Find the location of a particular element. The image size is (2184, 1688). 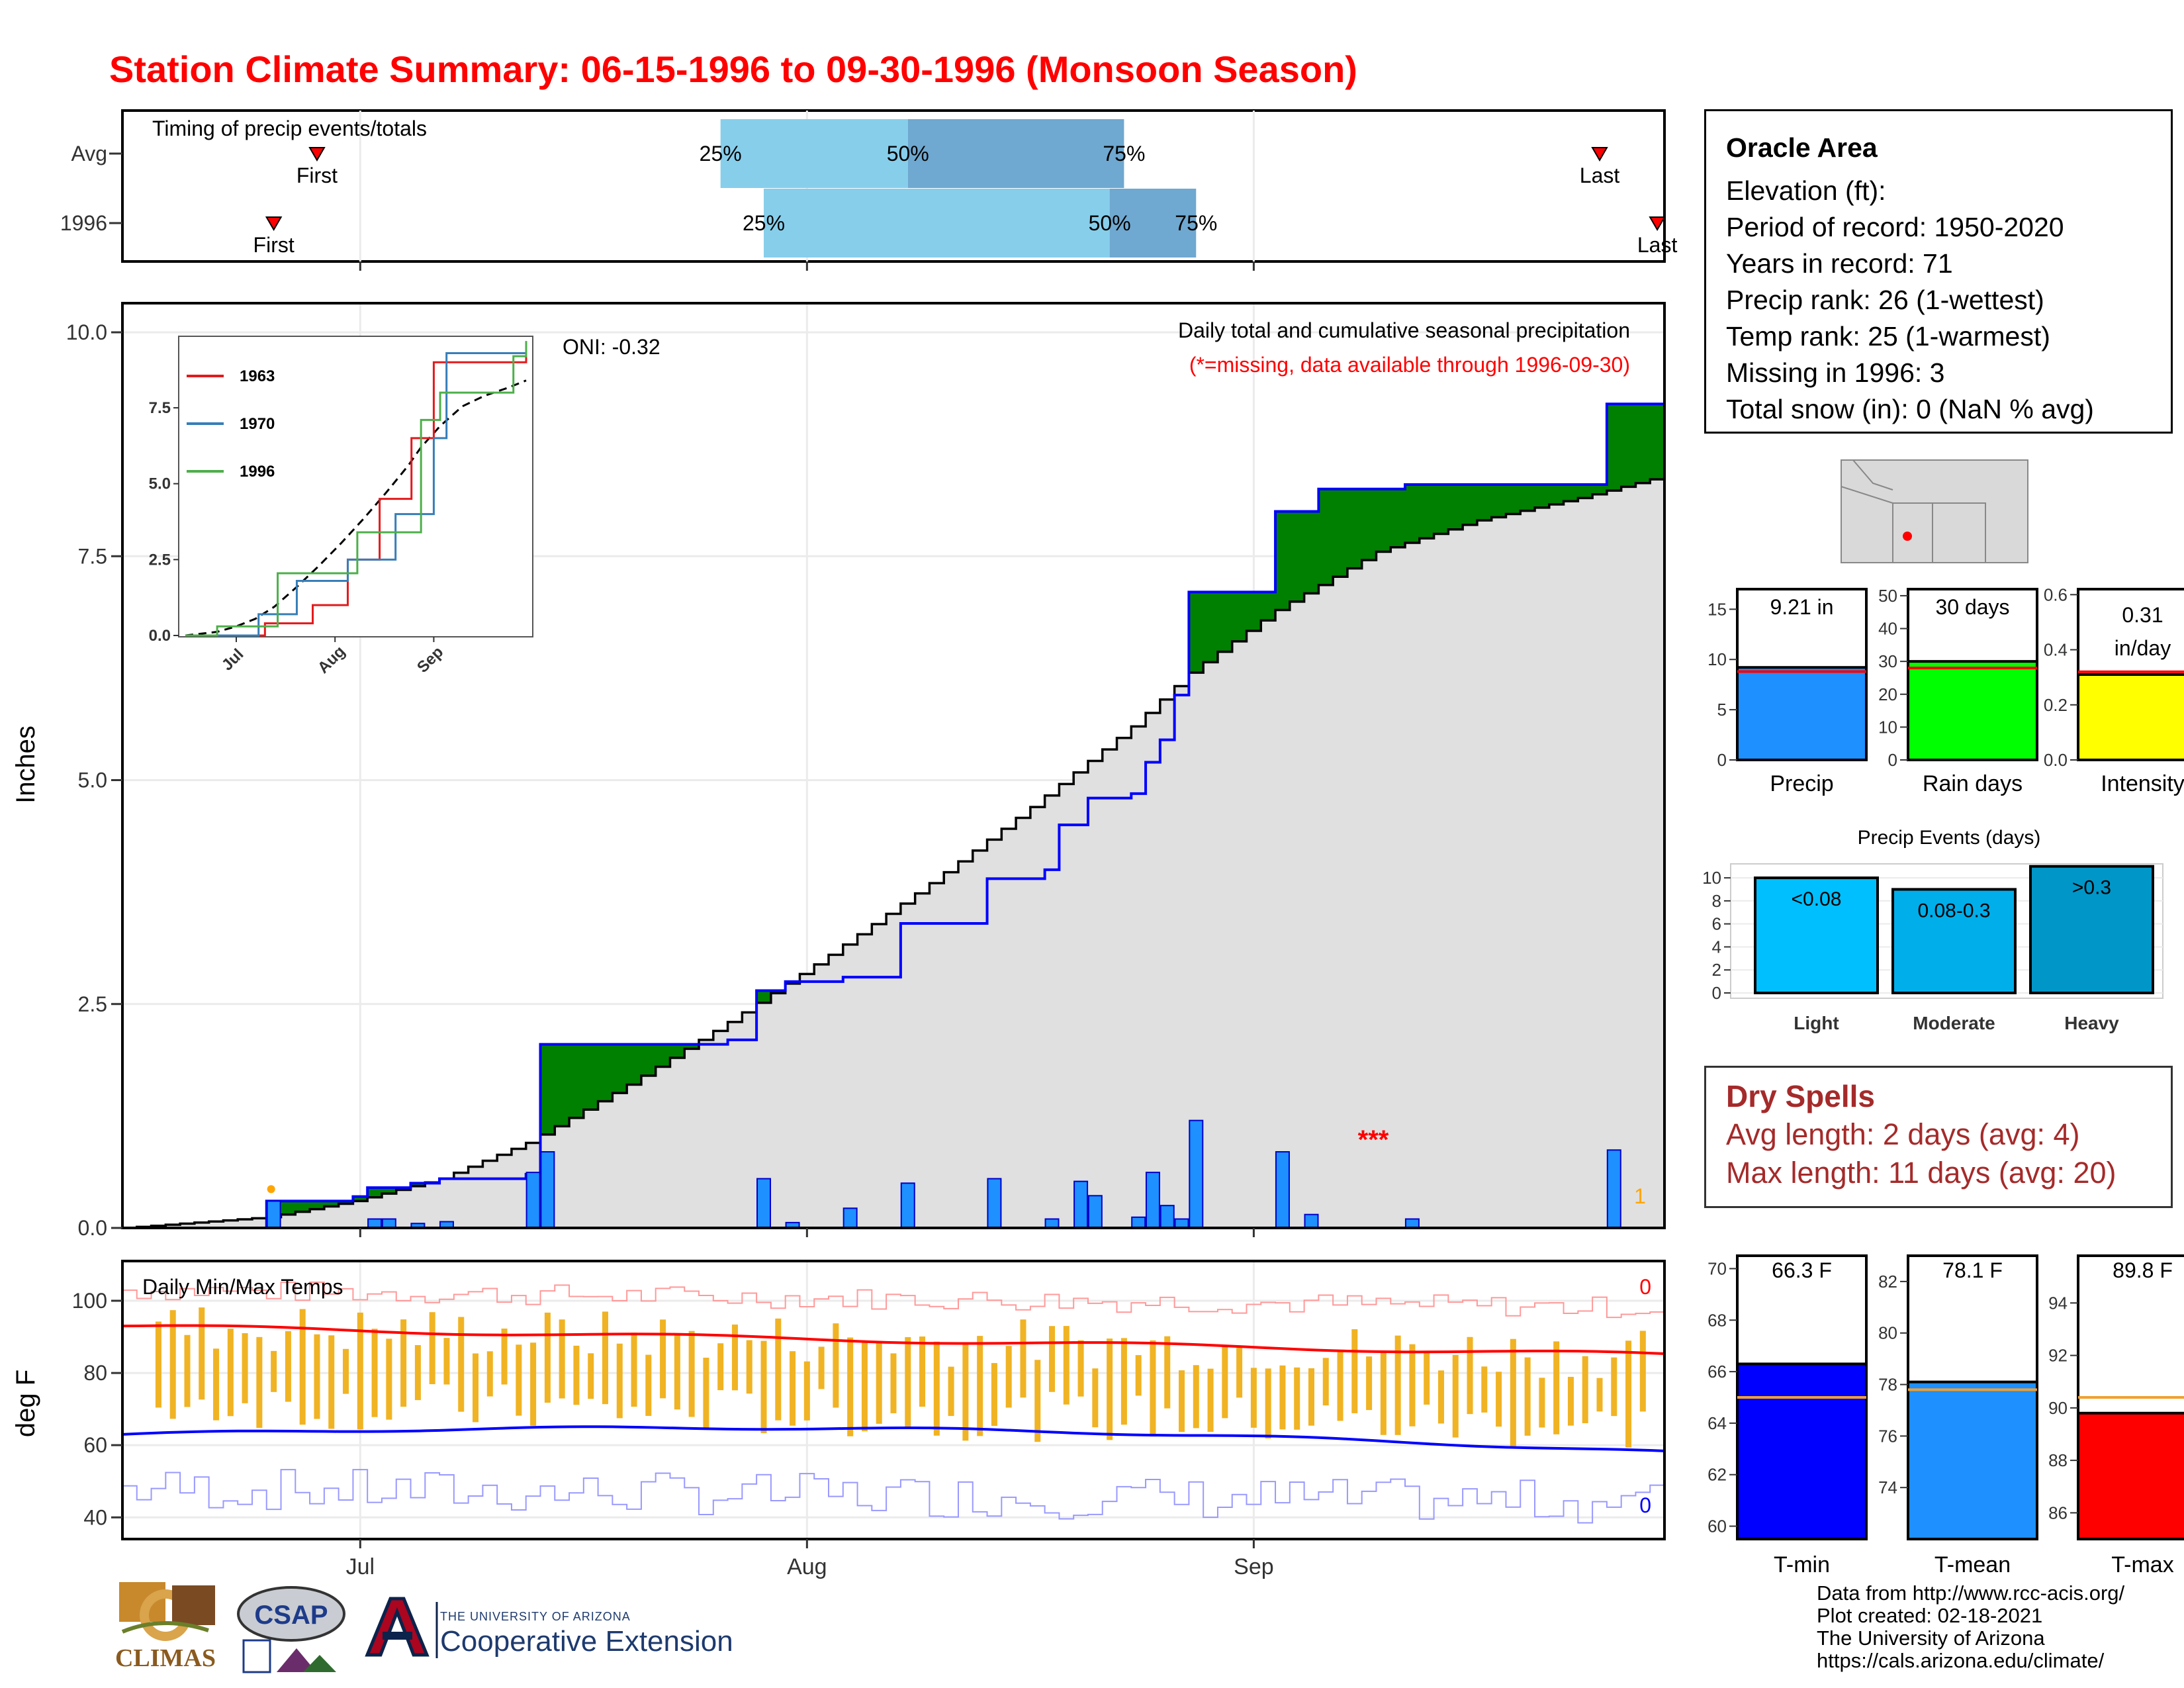

mini-bar-name: Precip is located at coordinates (1801, 783).